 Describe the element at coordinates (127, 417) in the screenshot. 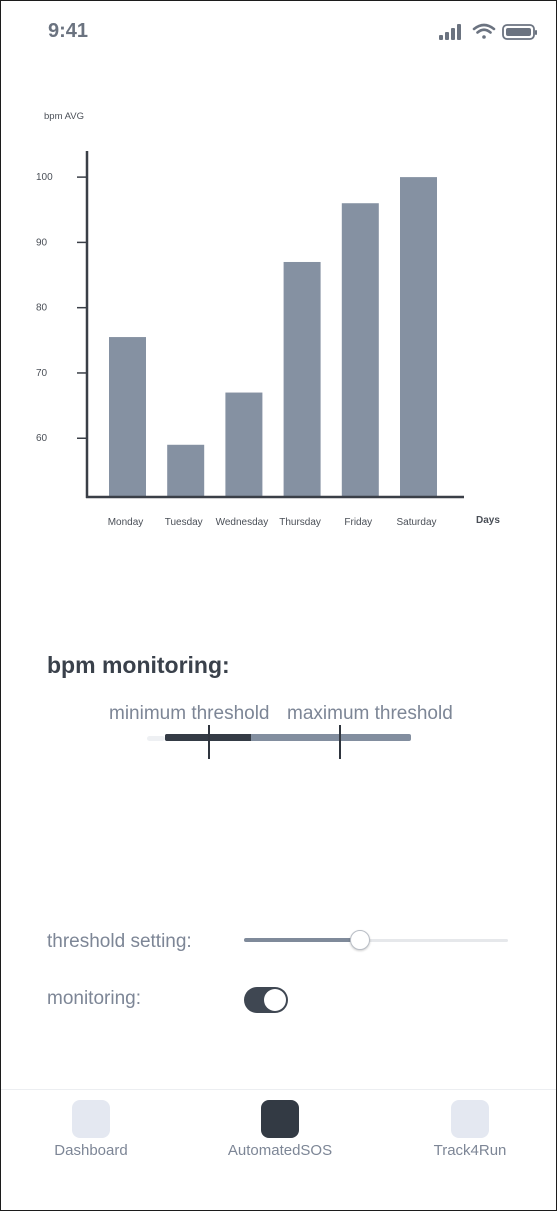

I see `bar-monday` at that location.